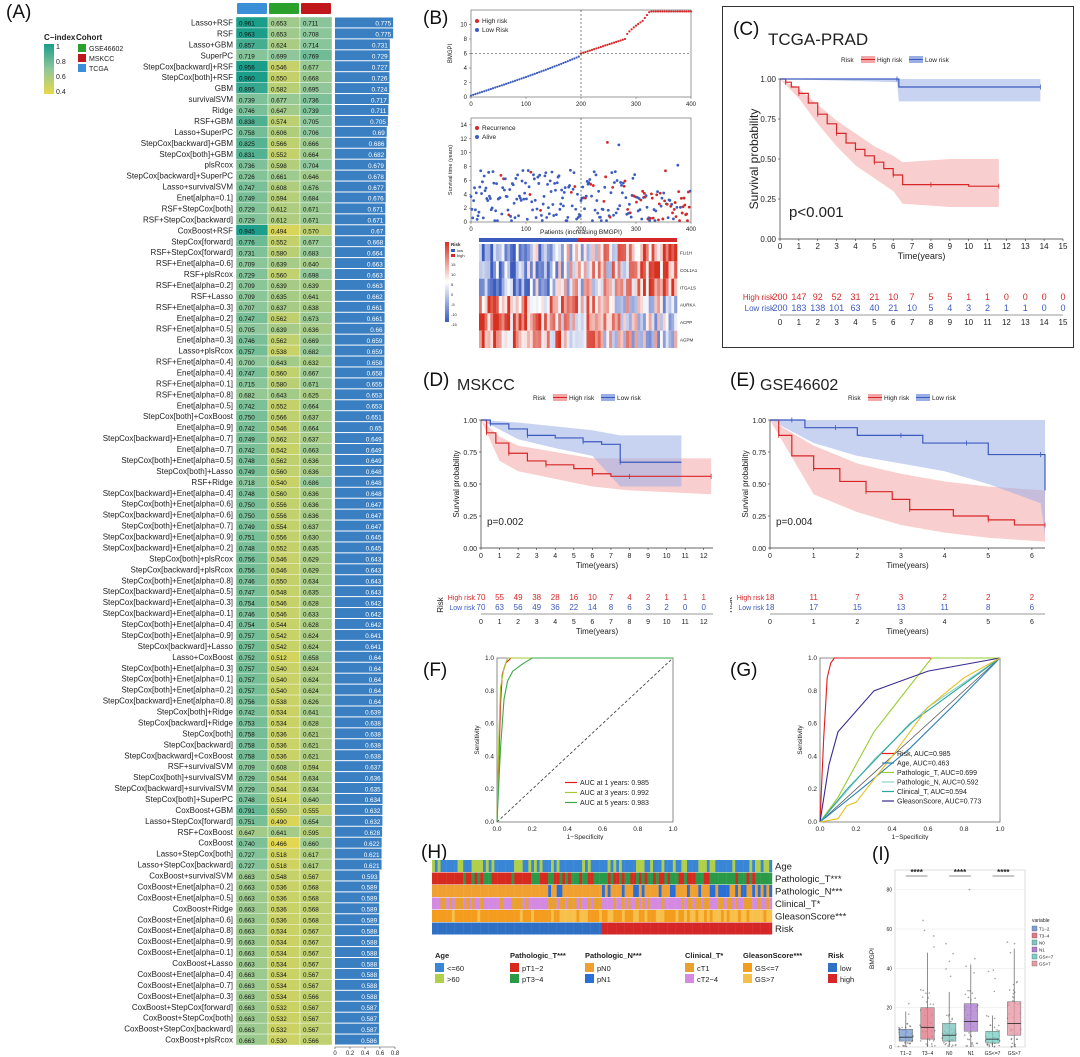 The image size is (1080, 1057). Describe the element at coordinates (768, 159) in the screenshot. I see `y-tick-label: 0.50` at that location.